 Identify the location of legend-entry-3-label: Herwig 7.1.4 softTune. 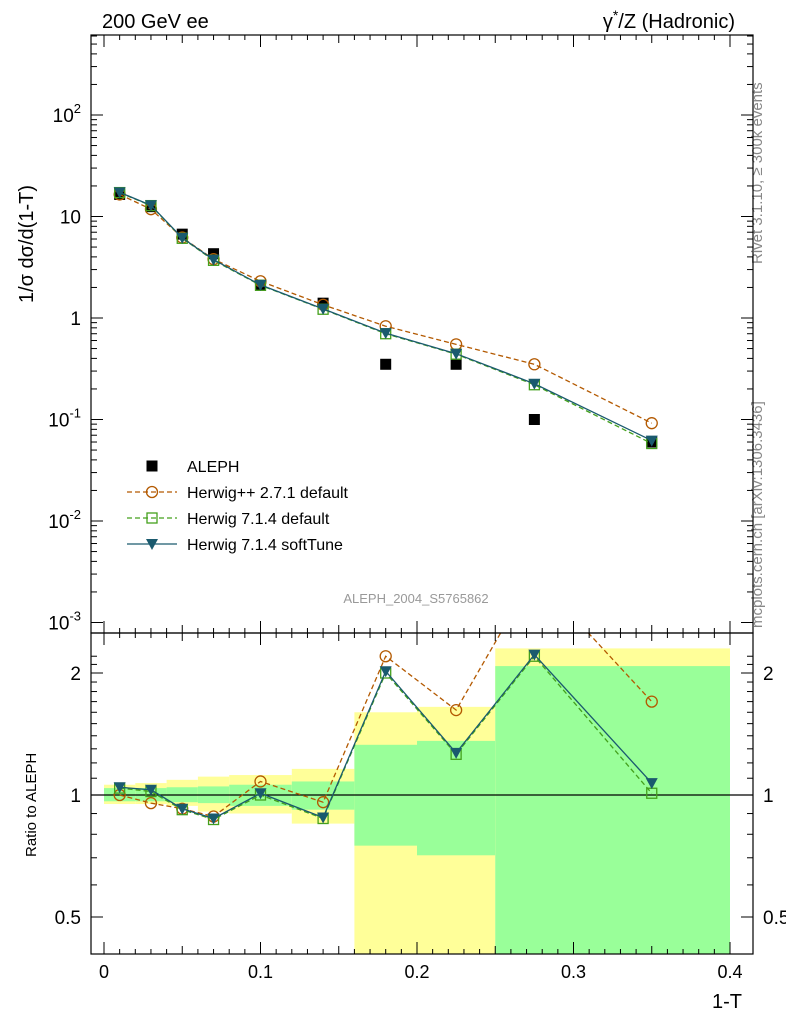
(265, 545).